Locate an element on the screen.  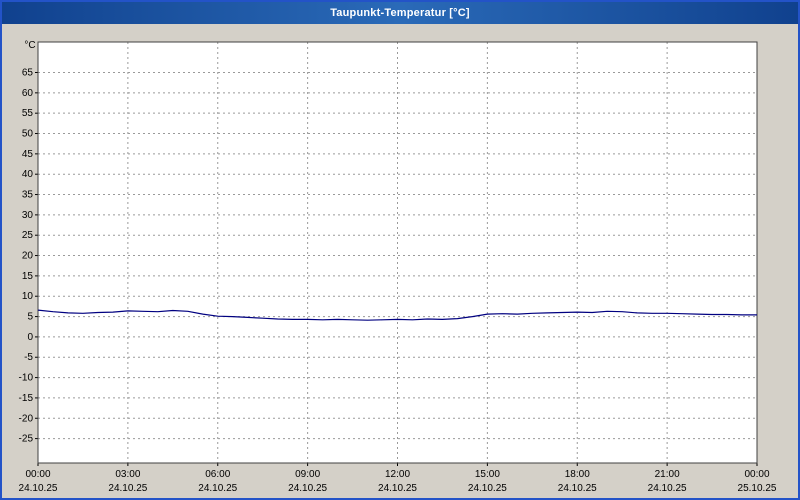
svg-text: 45 is located at coordinates (28, 154).